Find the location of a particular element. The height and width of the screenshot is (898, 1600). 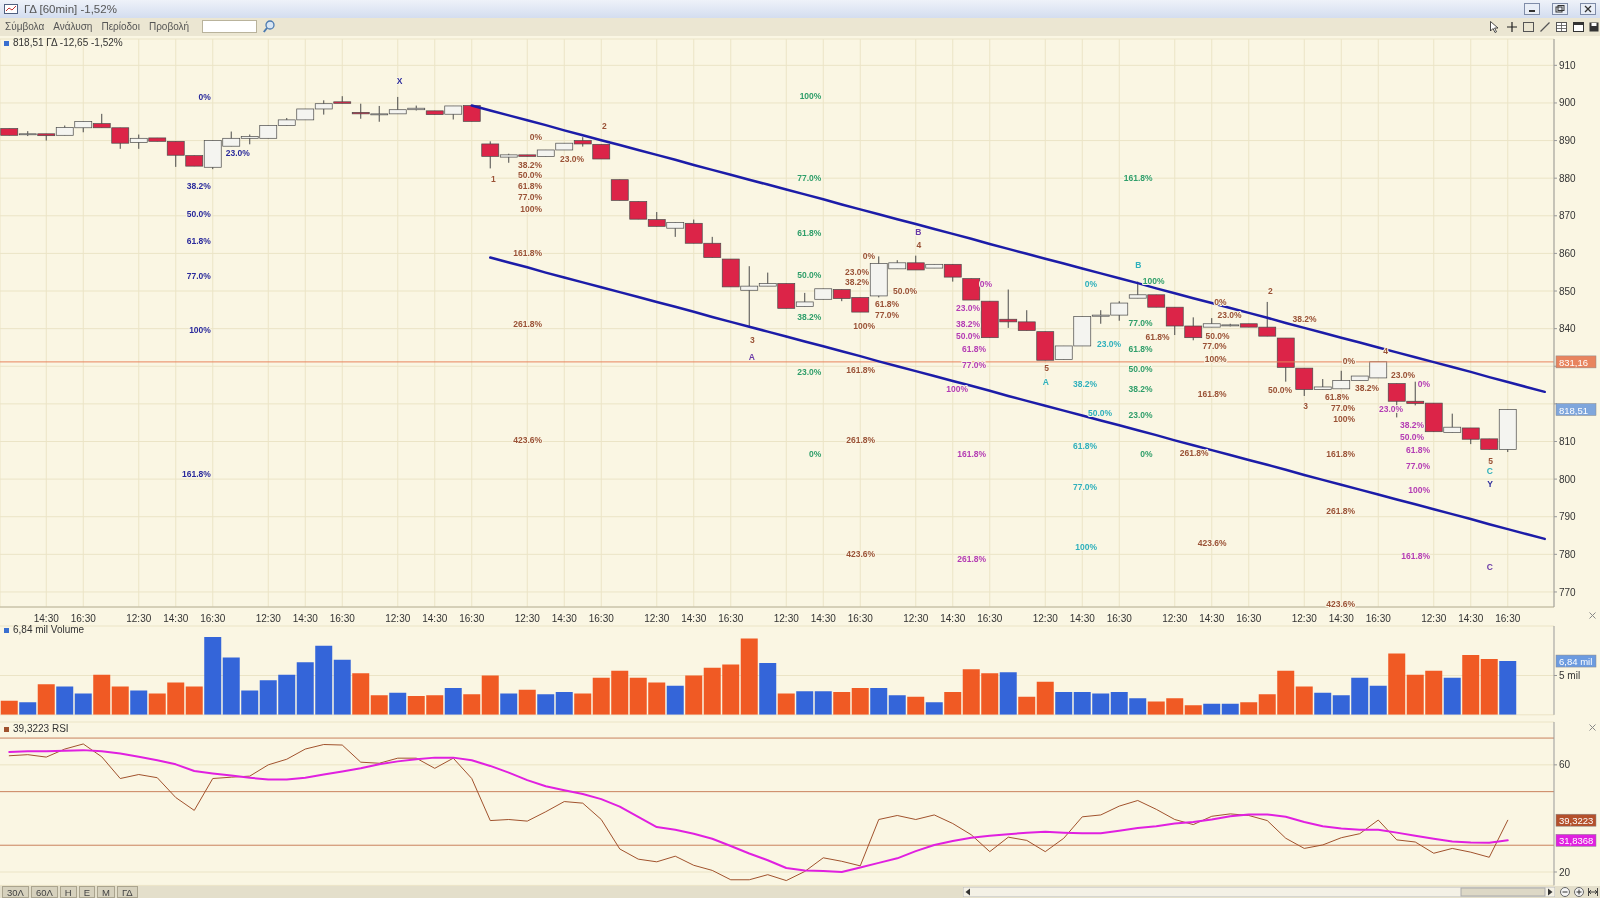

menu-item: Προβολή is located at coordinates (169, 27).